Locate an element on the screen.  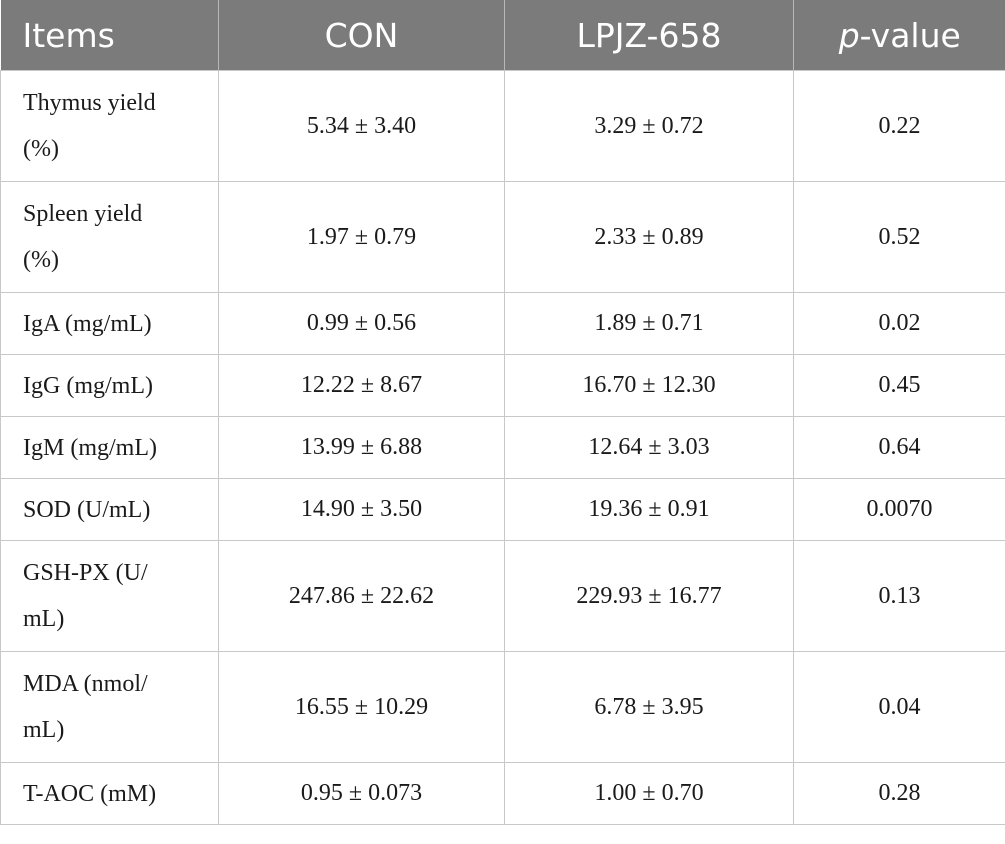
lpjz-cell: 16.70 ± 12.30 is located at coordinates (649, 385).